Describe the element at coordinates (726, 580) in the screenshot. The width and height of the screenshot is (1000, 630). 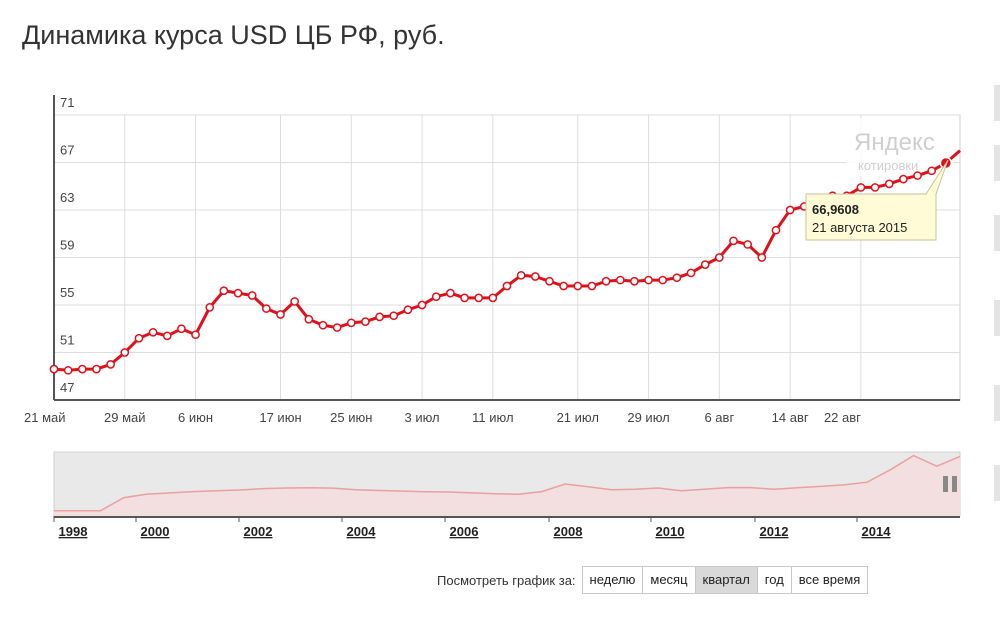
I see `period-quarter-button: квартал` at that location.